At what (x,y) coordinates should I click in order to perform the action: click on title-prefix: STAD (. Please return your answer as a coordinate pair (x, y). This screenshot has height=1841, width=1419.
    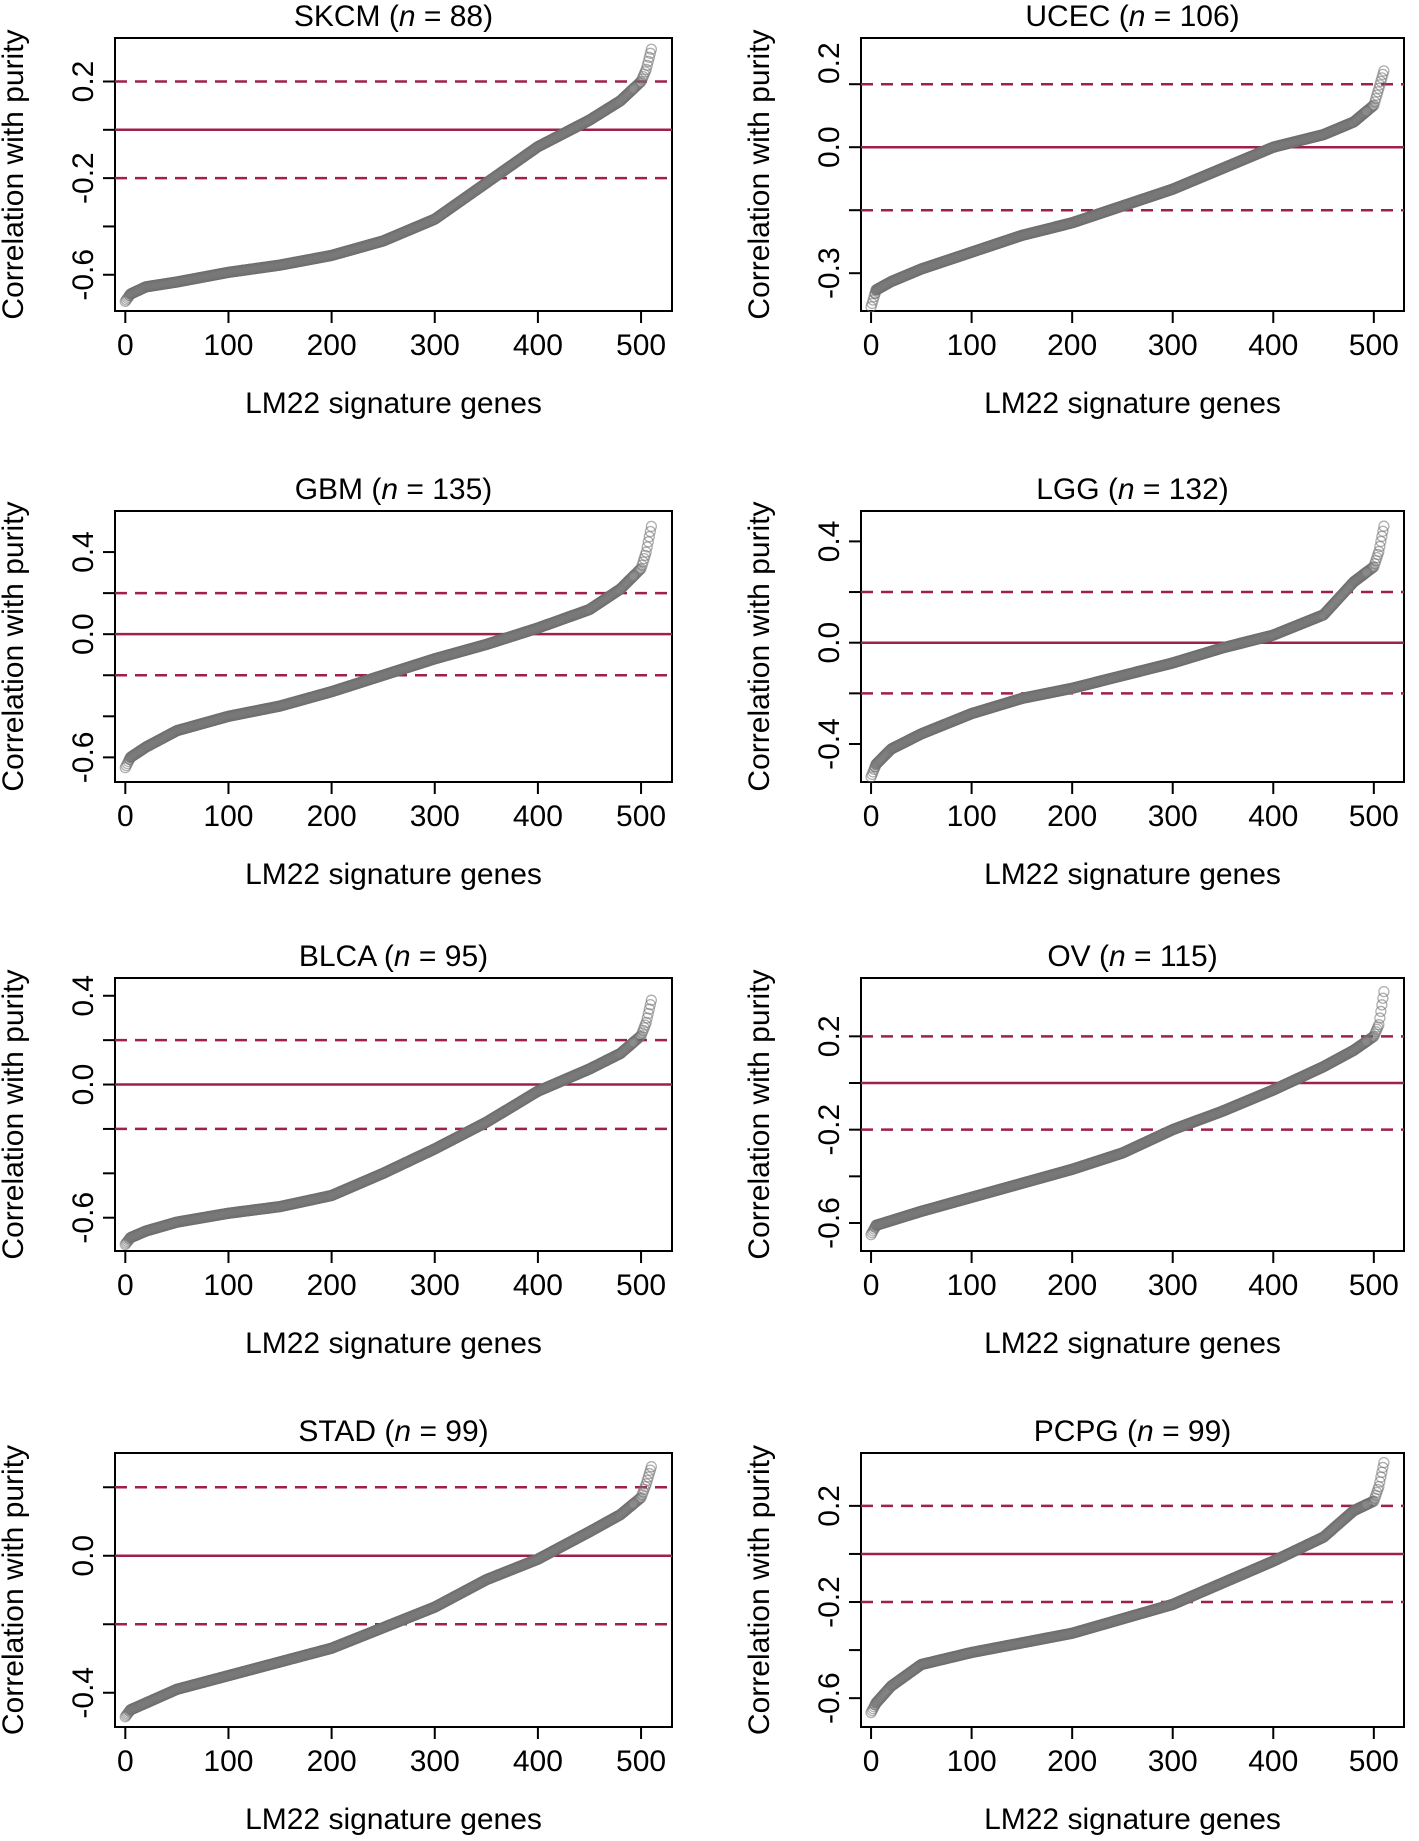
    Looking at the image, I should click on (346, 1431).